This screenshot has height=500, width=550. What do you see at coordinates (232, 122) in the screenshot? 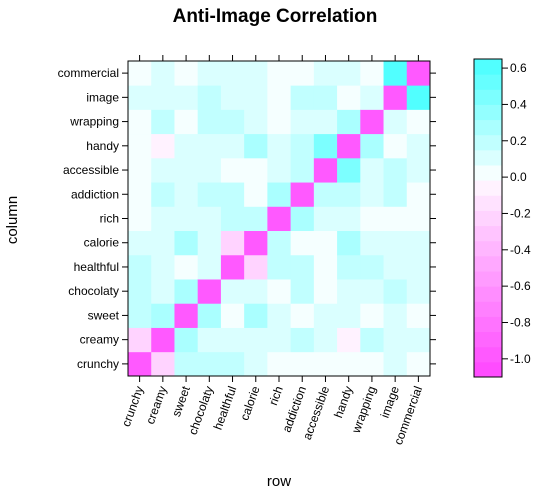
I see `heatmap-cell-healthful-wrapping` at bounding box center [232, 122].